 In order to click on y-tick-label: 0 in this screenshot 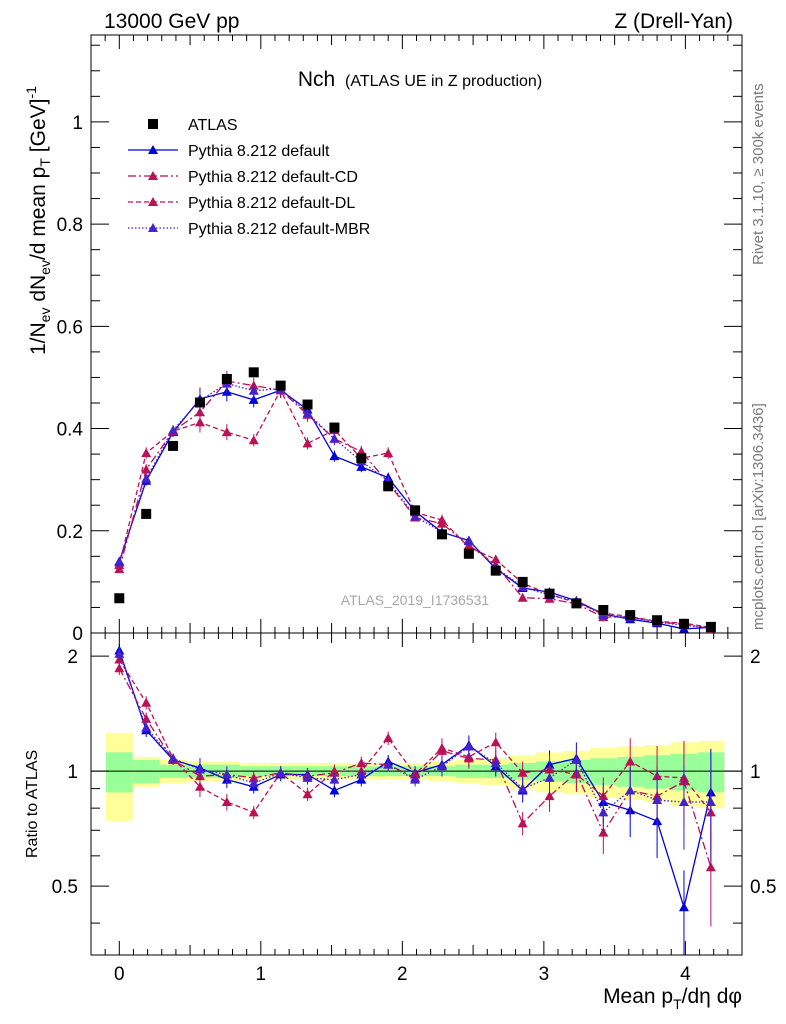, I will do `click(77, 634)`.